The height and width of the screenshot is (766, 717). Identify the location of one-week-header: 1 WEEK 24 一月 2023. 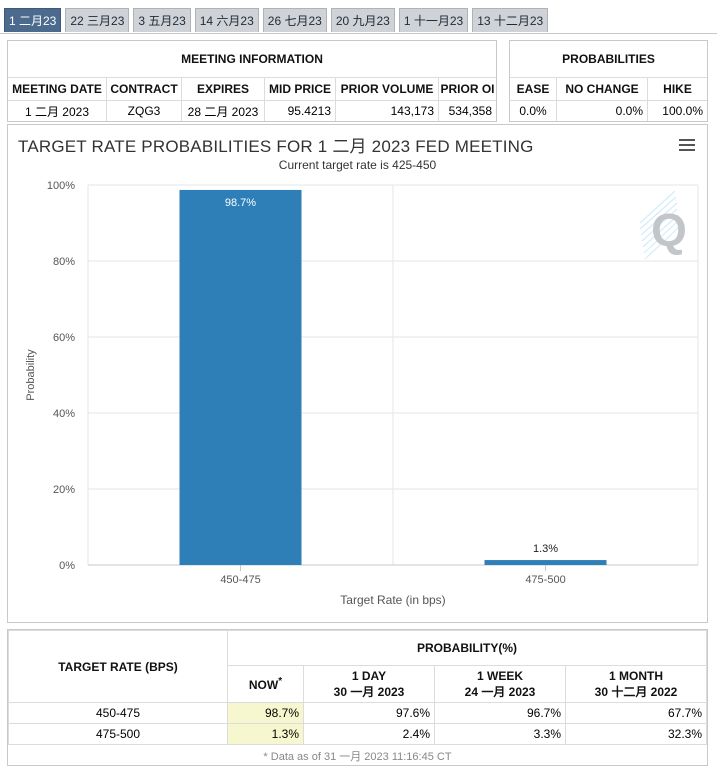
(500, 684).